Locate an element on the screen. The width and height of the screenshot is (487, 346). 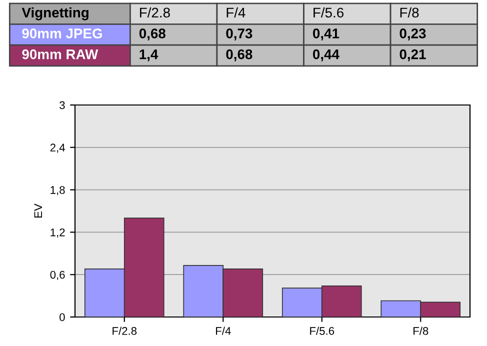
category-label: F/8 is located at coordinates (409, 12).